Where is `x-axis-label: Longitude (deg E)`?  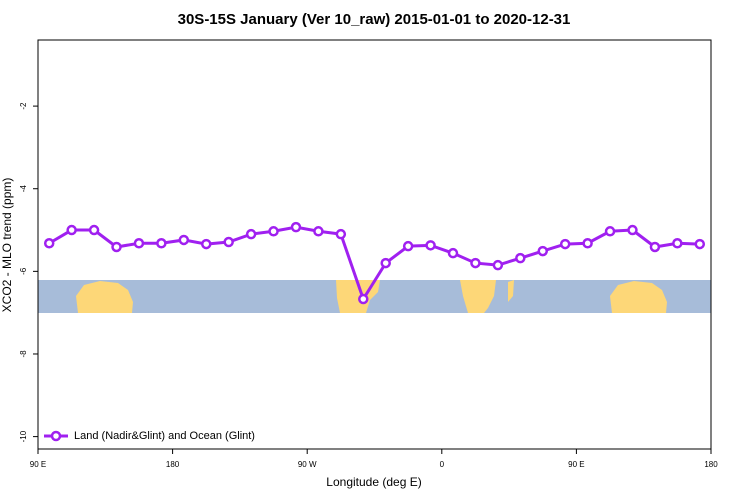 x-axis-label: Longitude (deg E) is located at coordinates (373, 482).